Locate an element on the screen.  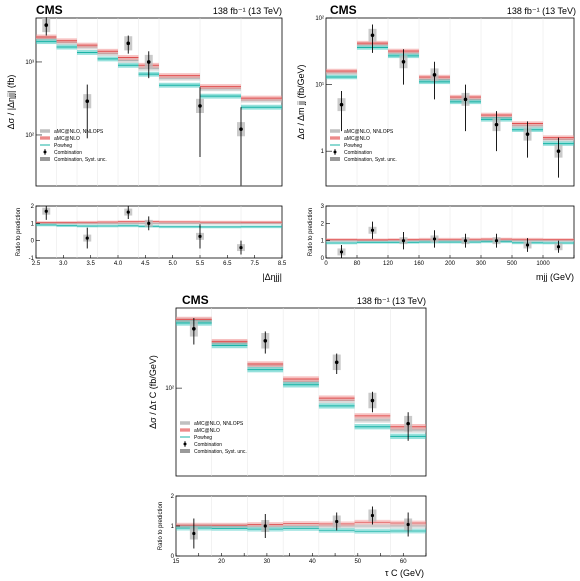
x-tick-label: 20 is located at coordinates (221, 562).